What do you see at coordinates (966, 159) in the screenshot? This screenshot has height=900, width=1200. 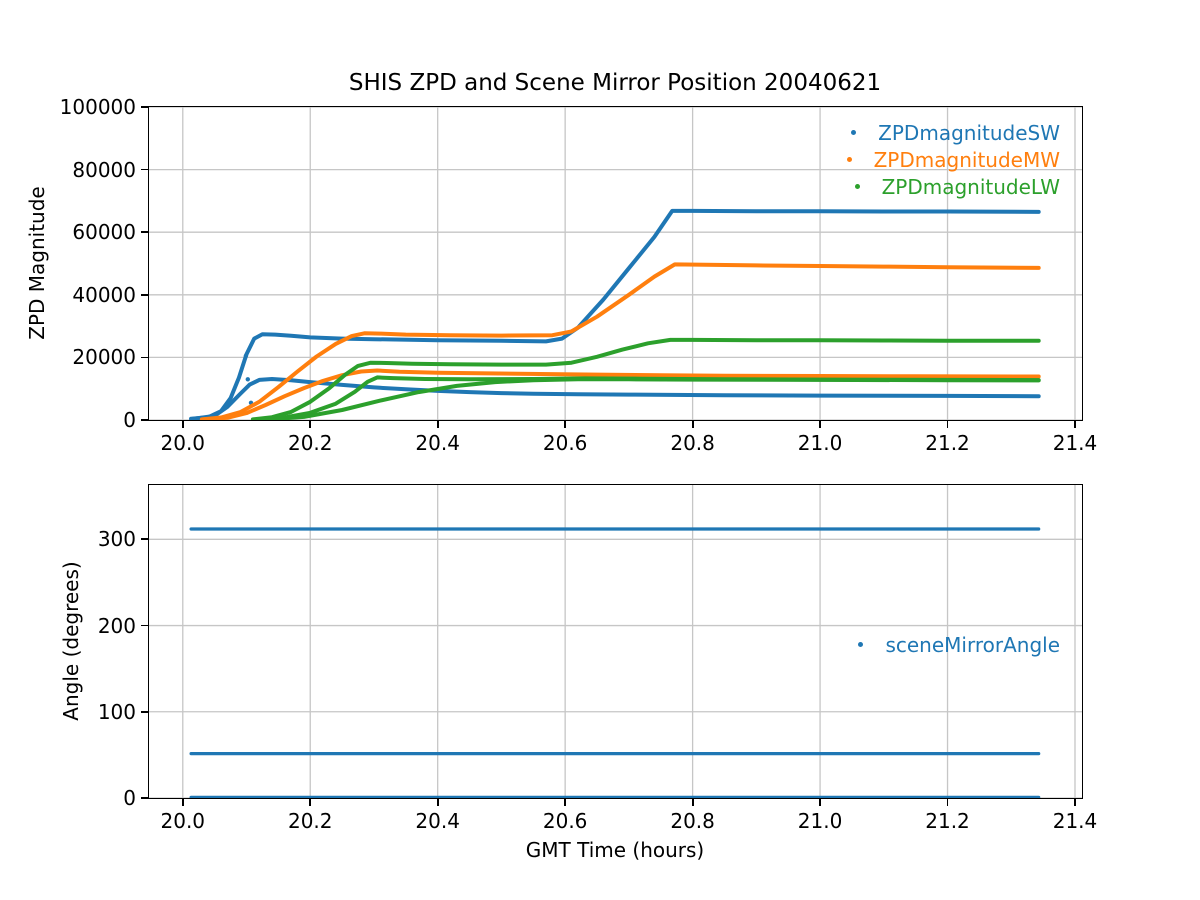 I see `legend-label: ZPDmagnitudeMW` at bounding box center [966, 159].